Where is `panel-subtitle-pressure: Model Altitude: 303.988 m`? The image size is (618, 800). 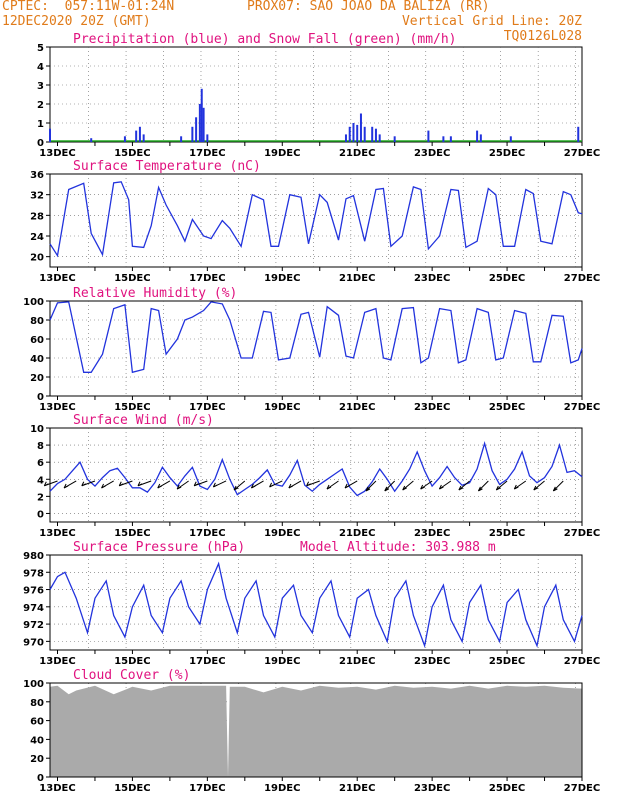 panel-subtitle-pressure: Model Altitude: 303.988 m is located at coordinates (398, 547).